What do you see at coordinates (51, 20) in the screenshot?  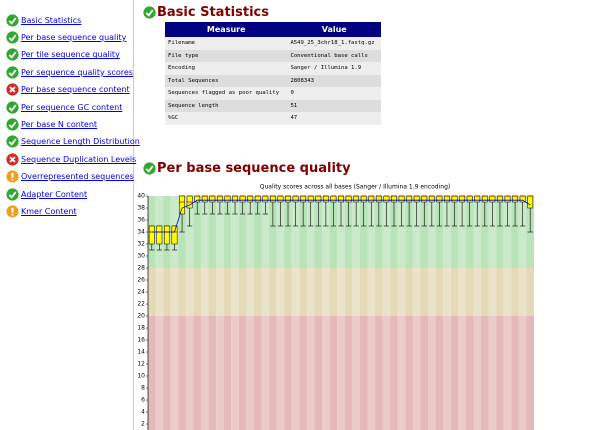 I see `nav-link: Basic Statistics` at bounding box center [51, 20].